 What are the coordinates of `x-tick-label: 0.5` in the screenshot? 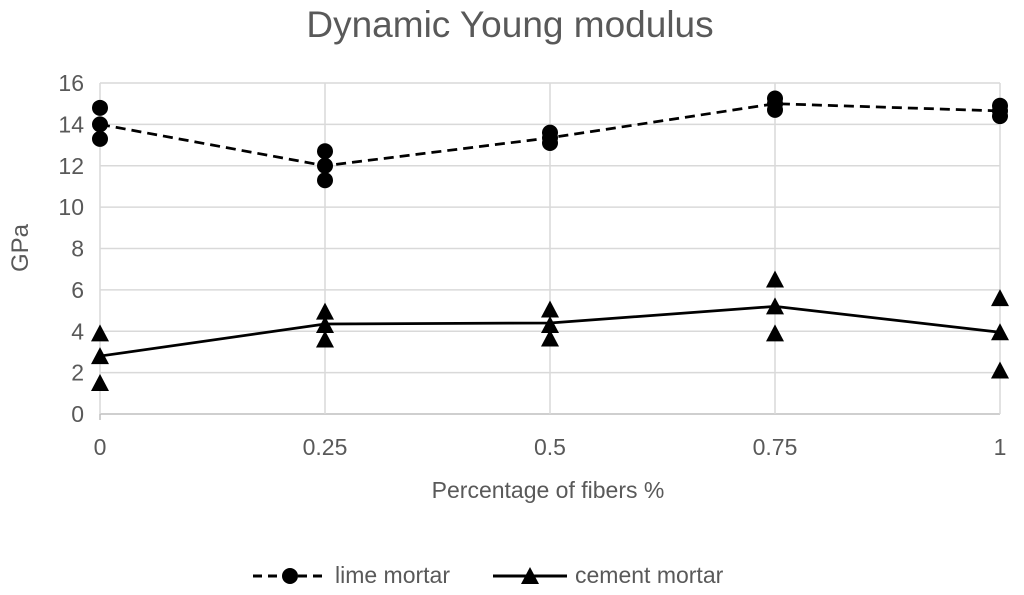 It's located at (550, 447).